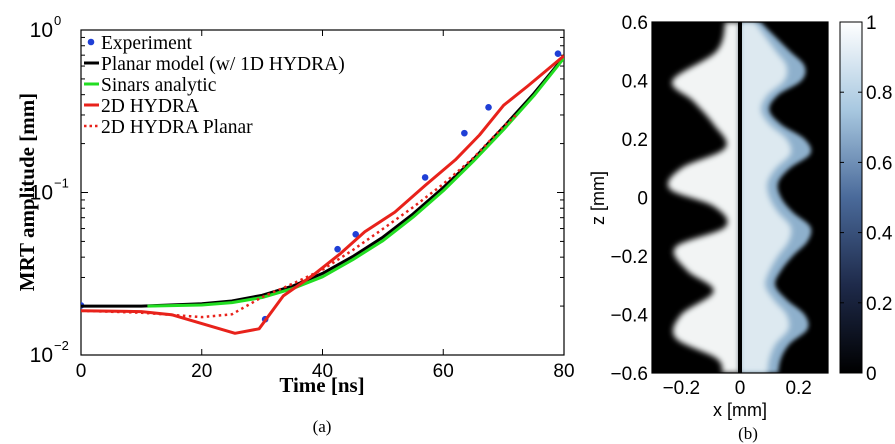  I want to click on legend-label: 2D HYDRA Planar, so click(177, 127).